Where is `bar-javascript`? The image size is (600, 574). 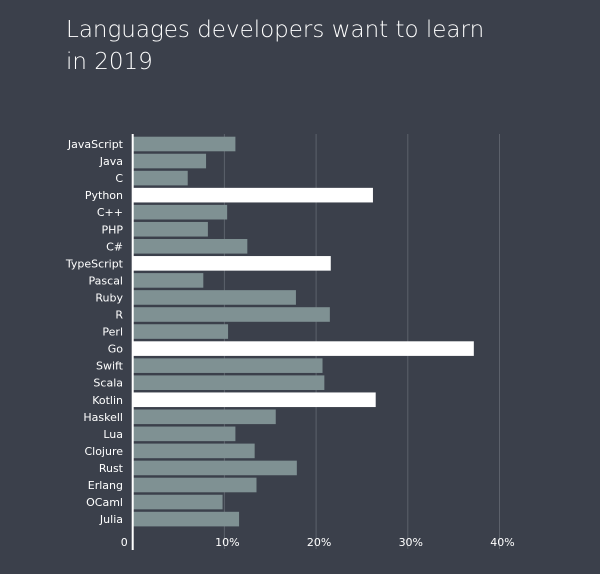
bar-javascript is located at coordinates (184, 144).